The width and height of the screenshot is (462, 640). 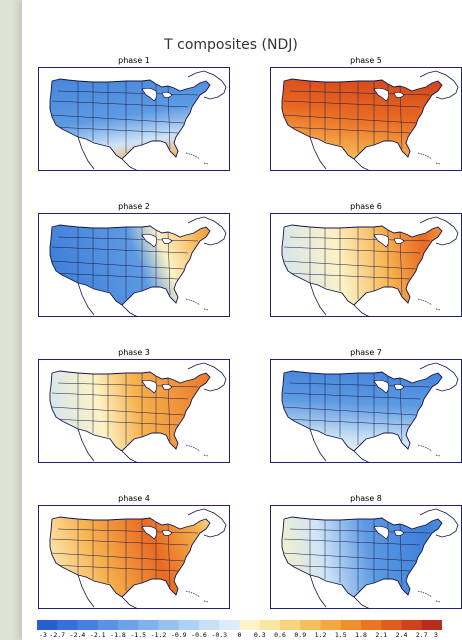 What do you see at coordinates (366, 60) in the screenshot?
I see `panel-title: phase 5` at bounding box center [366, 60].